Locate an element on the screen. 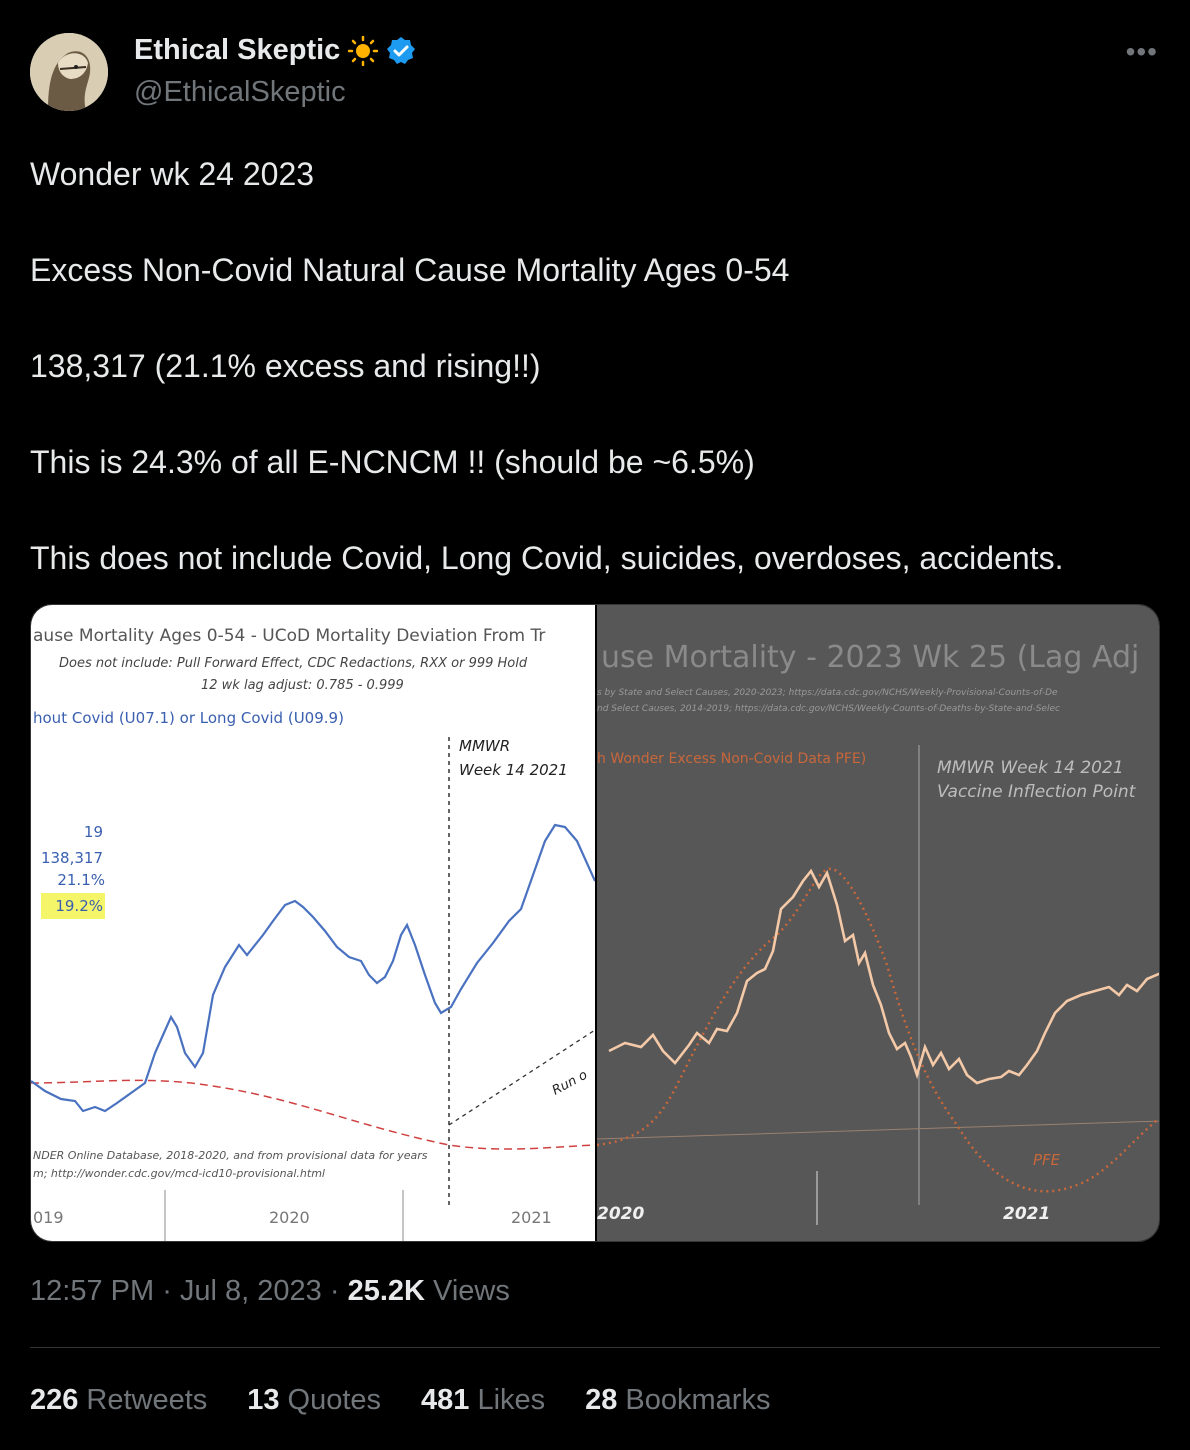 This screenshot has width=1190, height=1450. tweet-line: 138,317 (21.1% excess and rising!!) is located at coordinates (285, 366).